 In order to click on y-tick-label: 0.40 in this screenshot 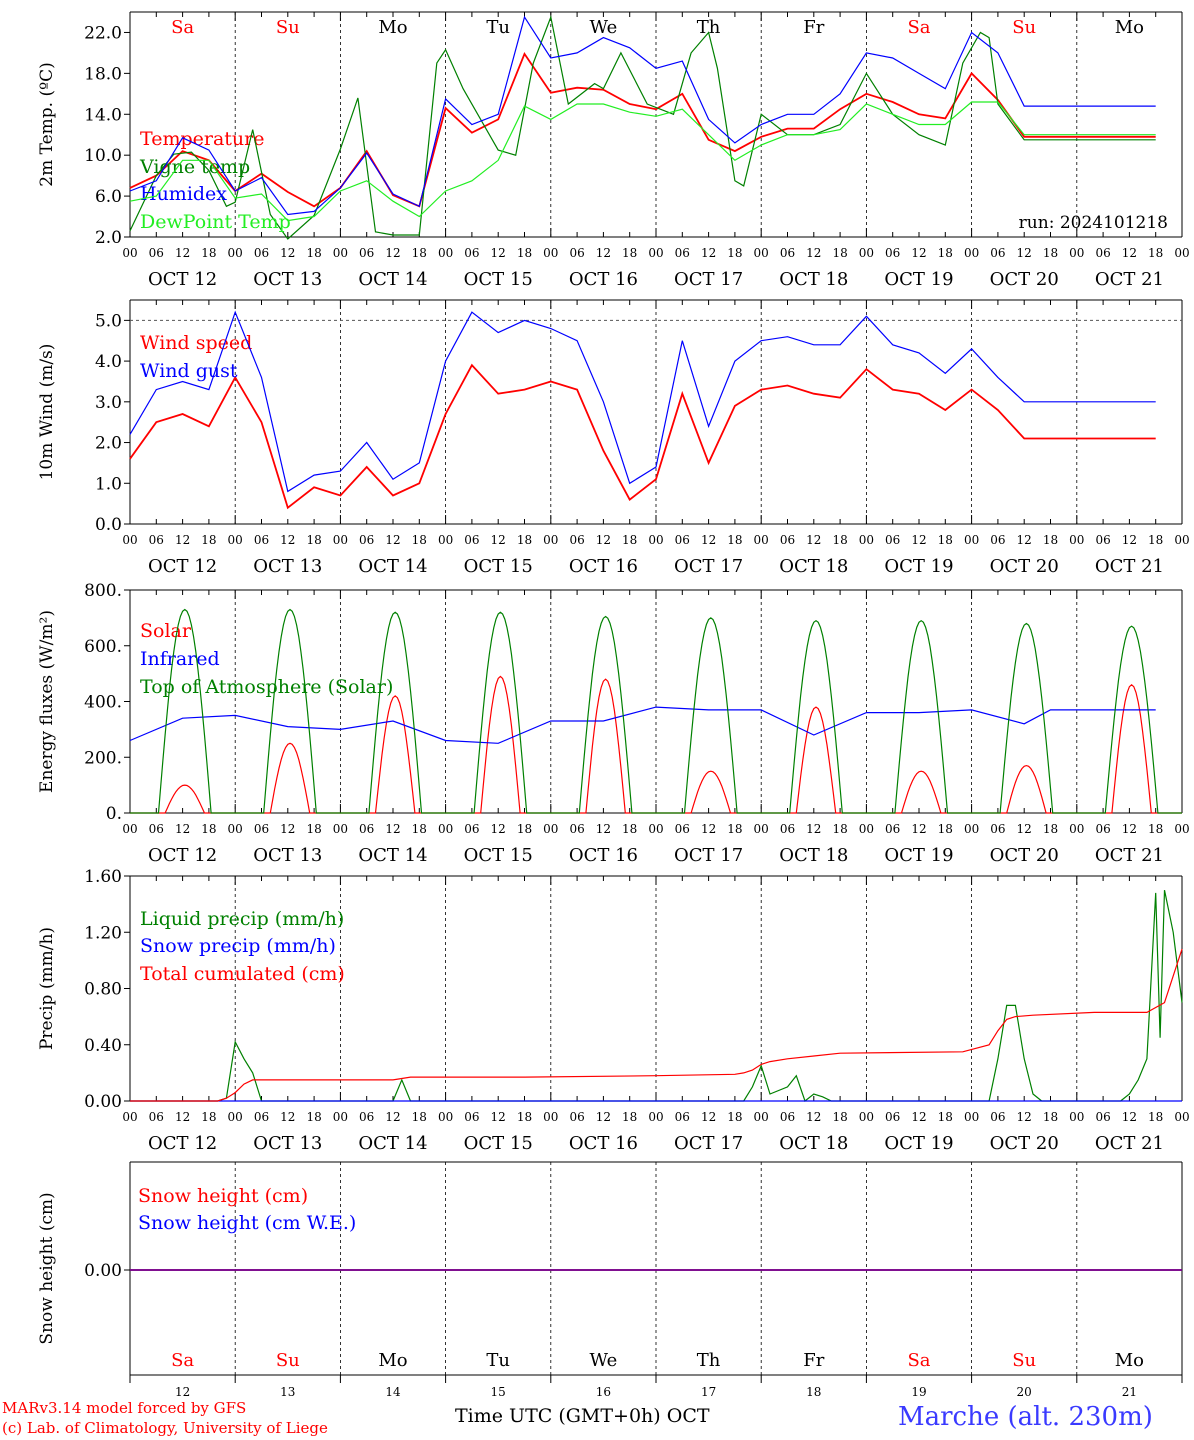, I will do `click(103, 1046)`.